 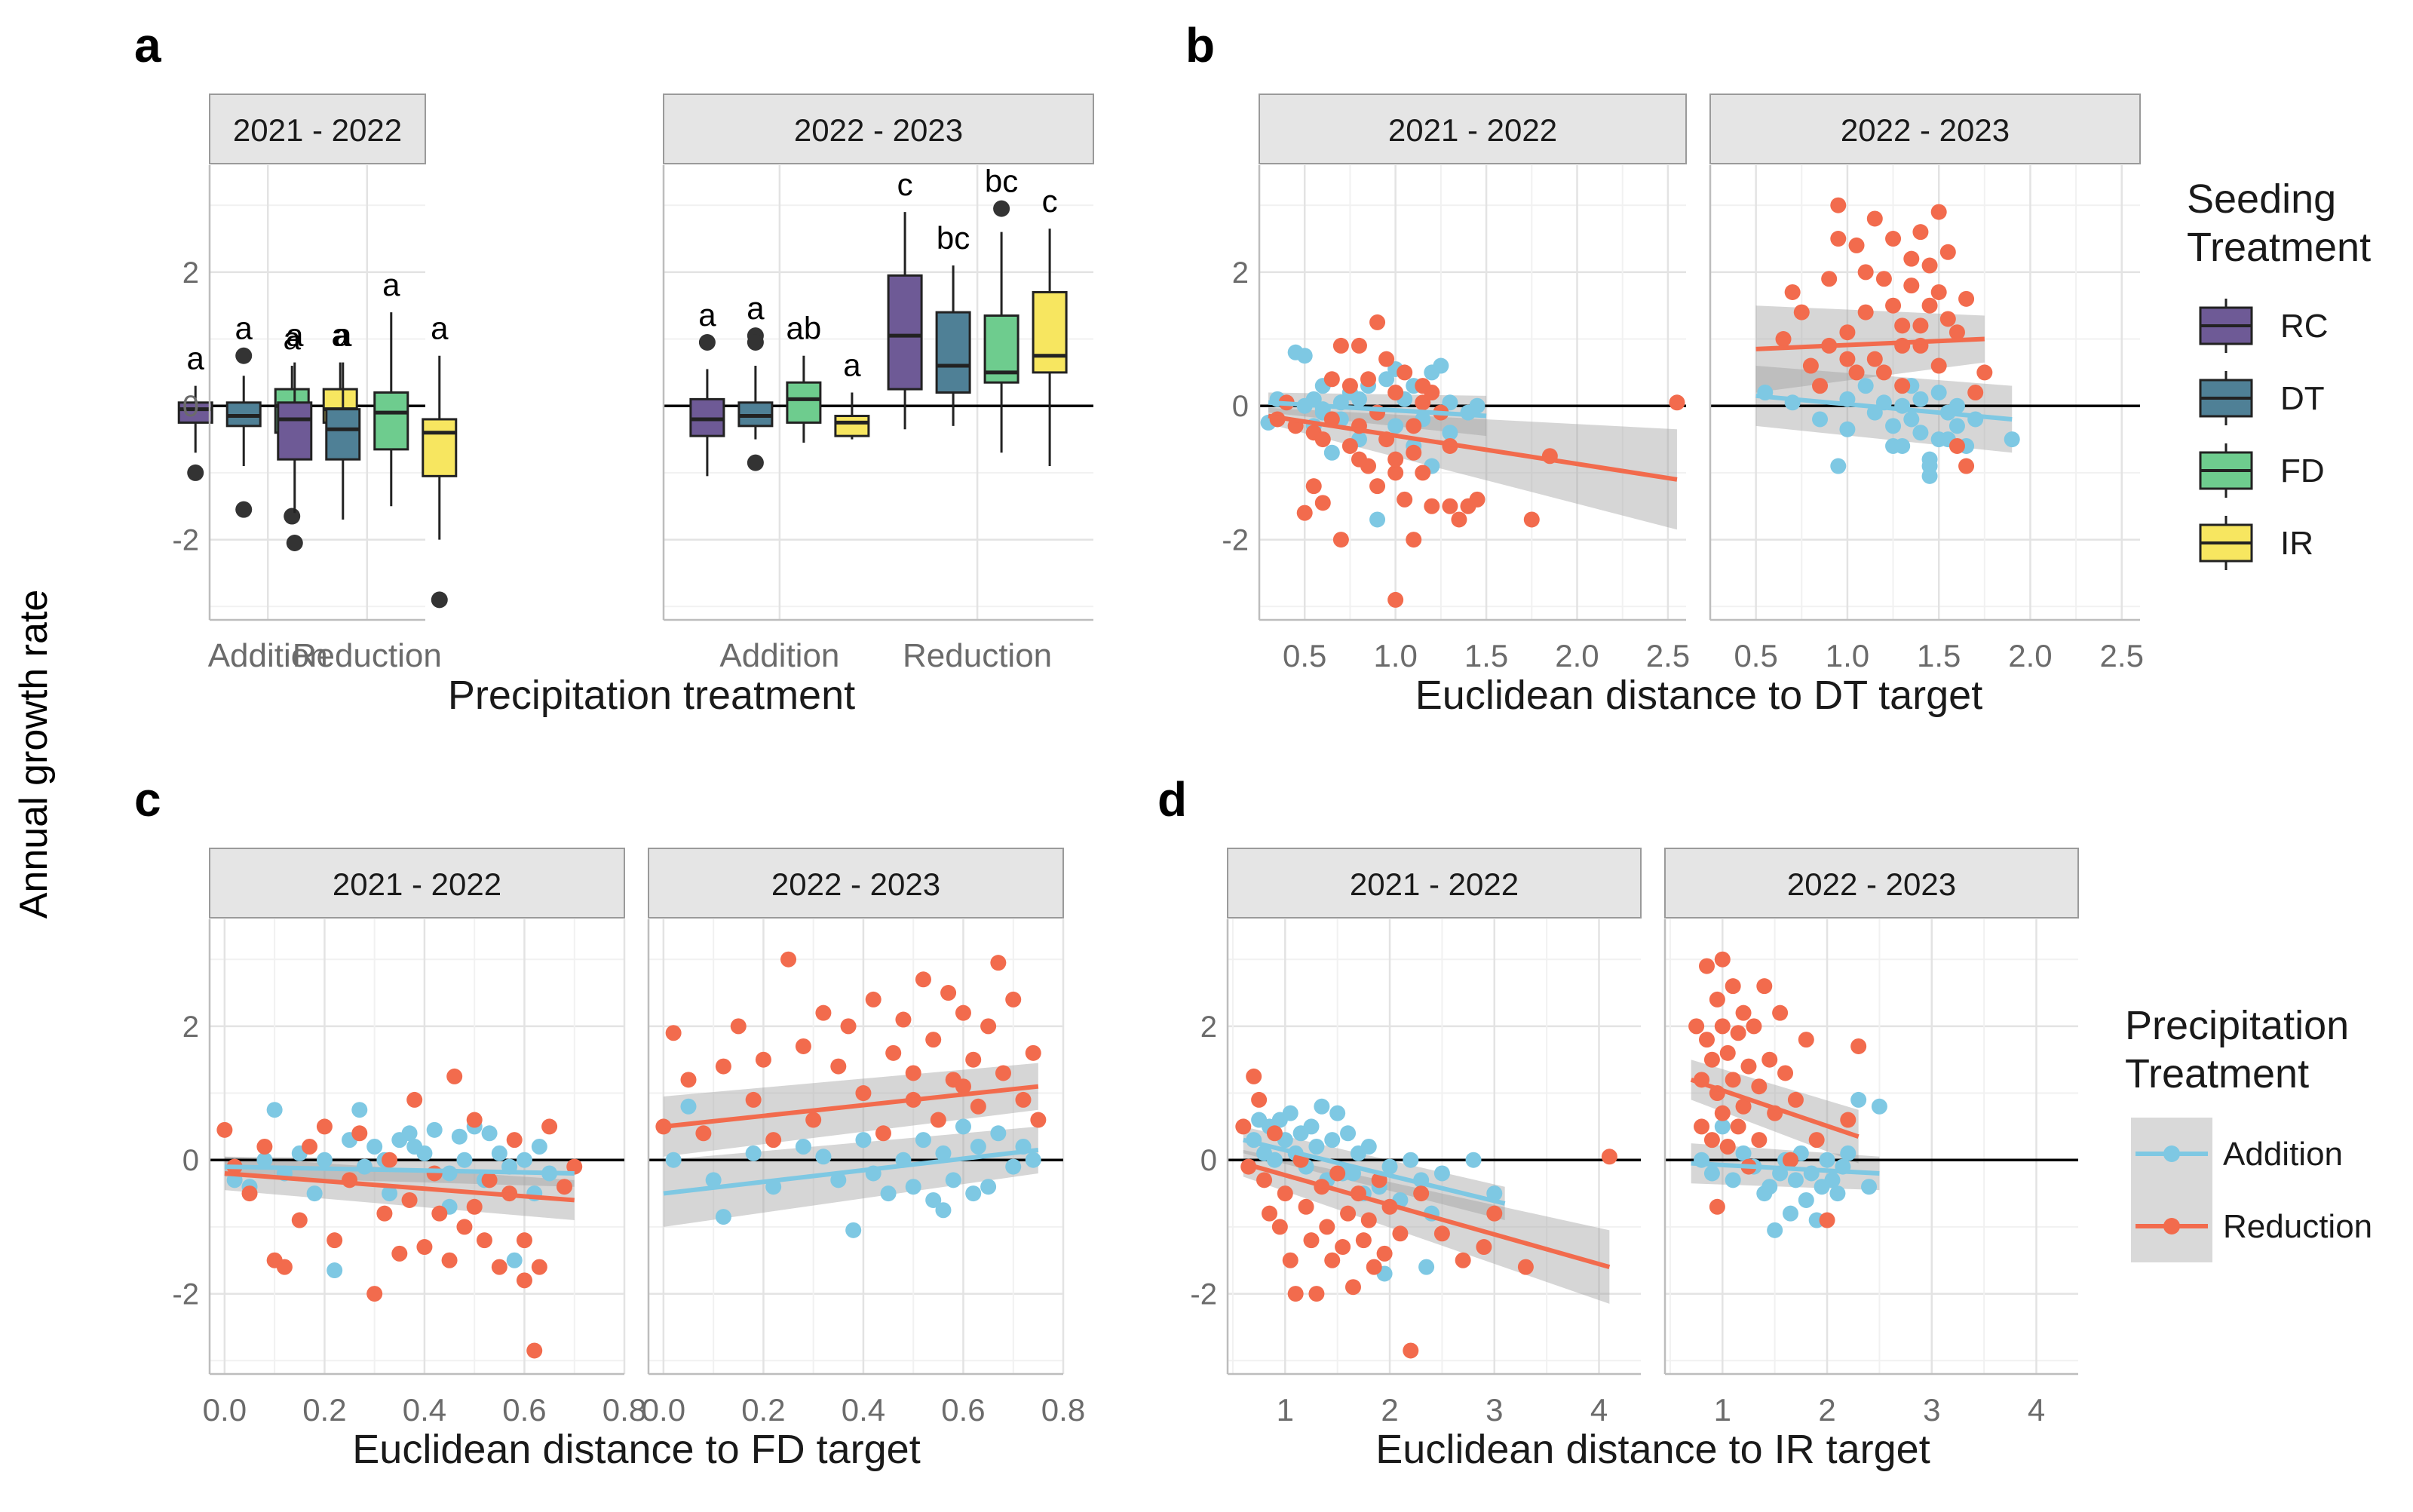 What do you see at coordinates (953, 323) in the screenshot?
I see `boxplot-reduction-dt: bc` at bounding box center [953, 323].